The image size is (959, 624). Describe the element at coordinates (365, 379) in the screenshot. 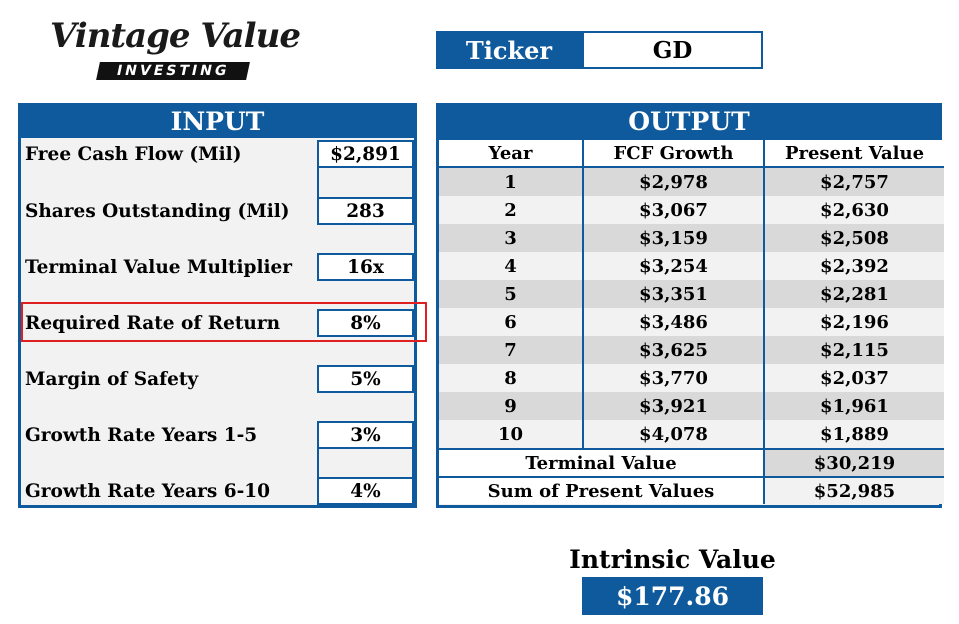

I see `input-margin-safety: 5%` at that location.